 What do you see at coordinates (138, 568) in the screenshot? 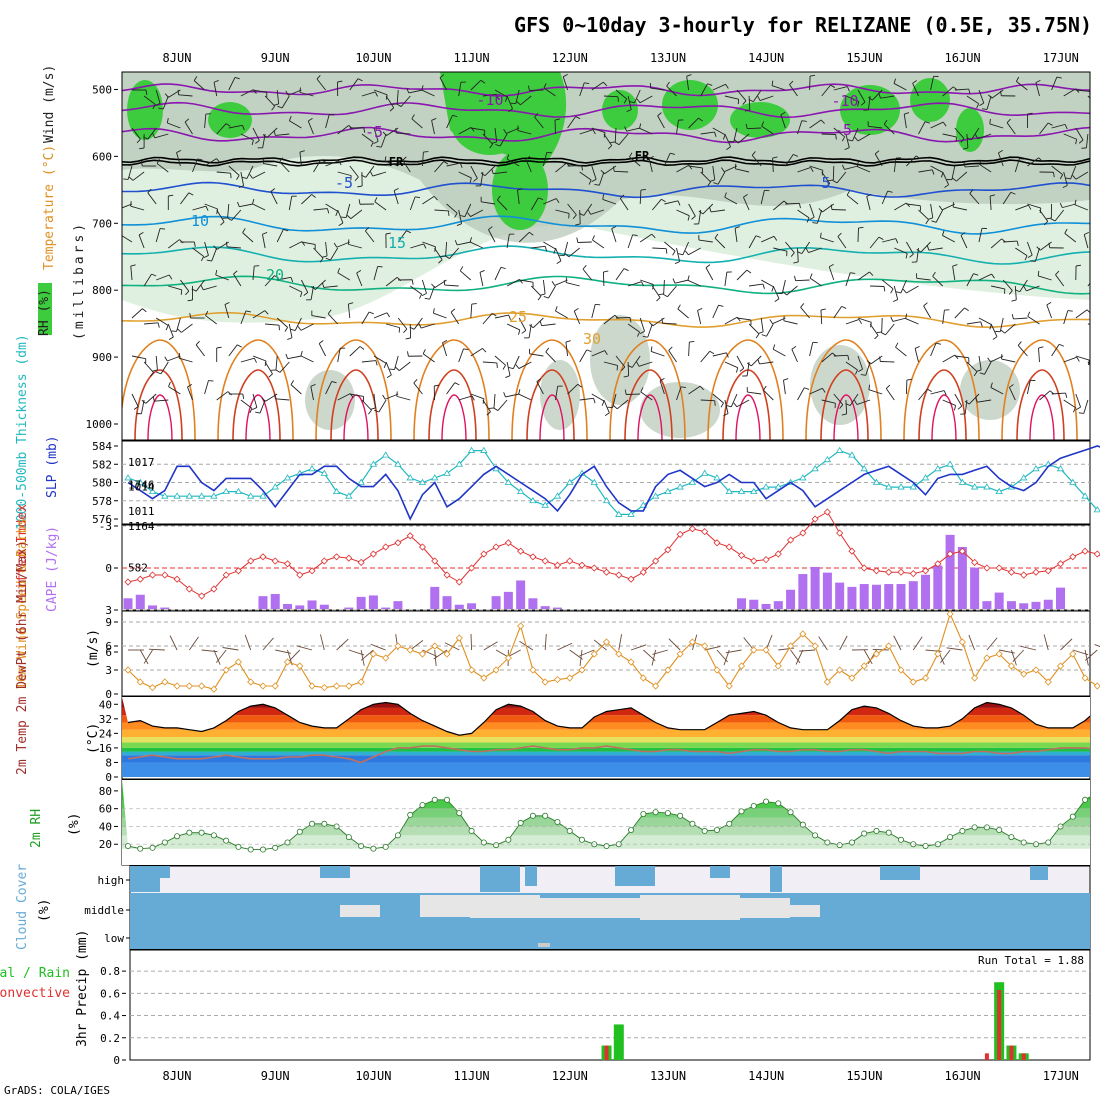
I see `cape-tick-label: 582` at bounding box center [138, 568].